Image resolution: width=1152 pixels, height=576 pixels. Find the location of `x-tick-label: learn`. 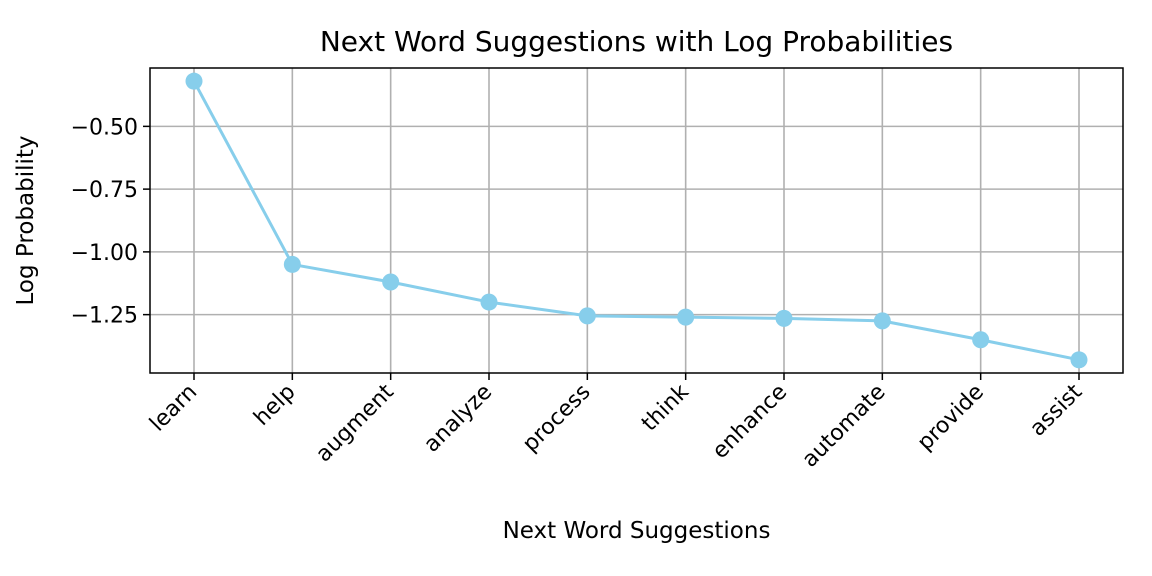

x-tick-label: learn is located at coordinates (173, 408).